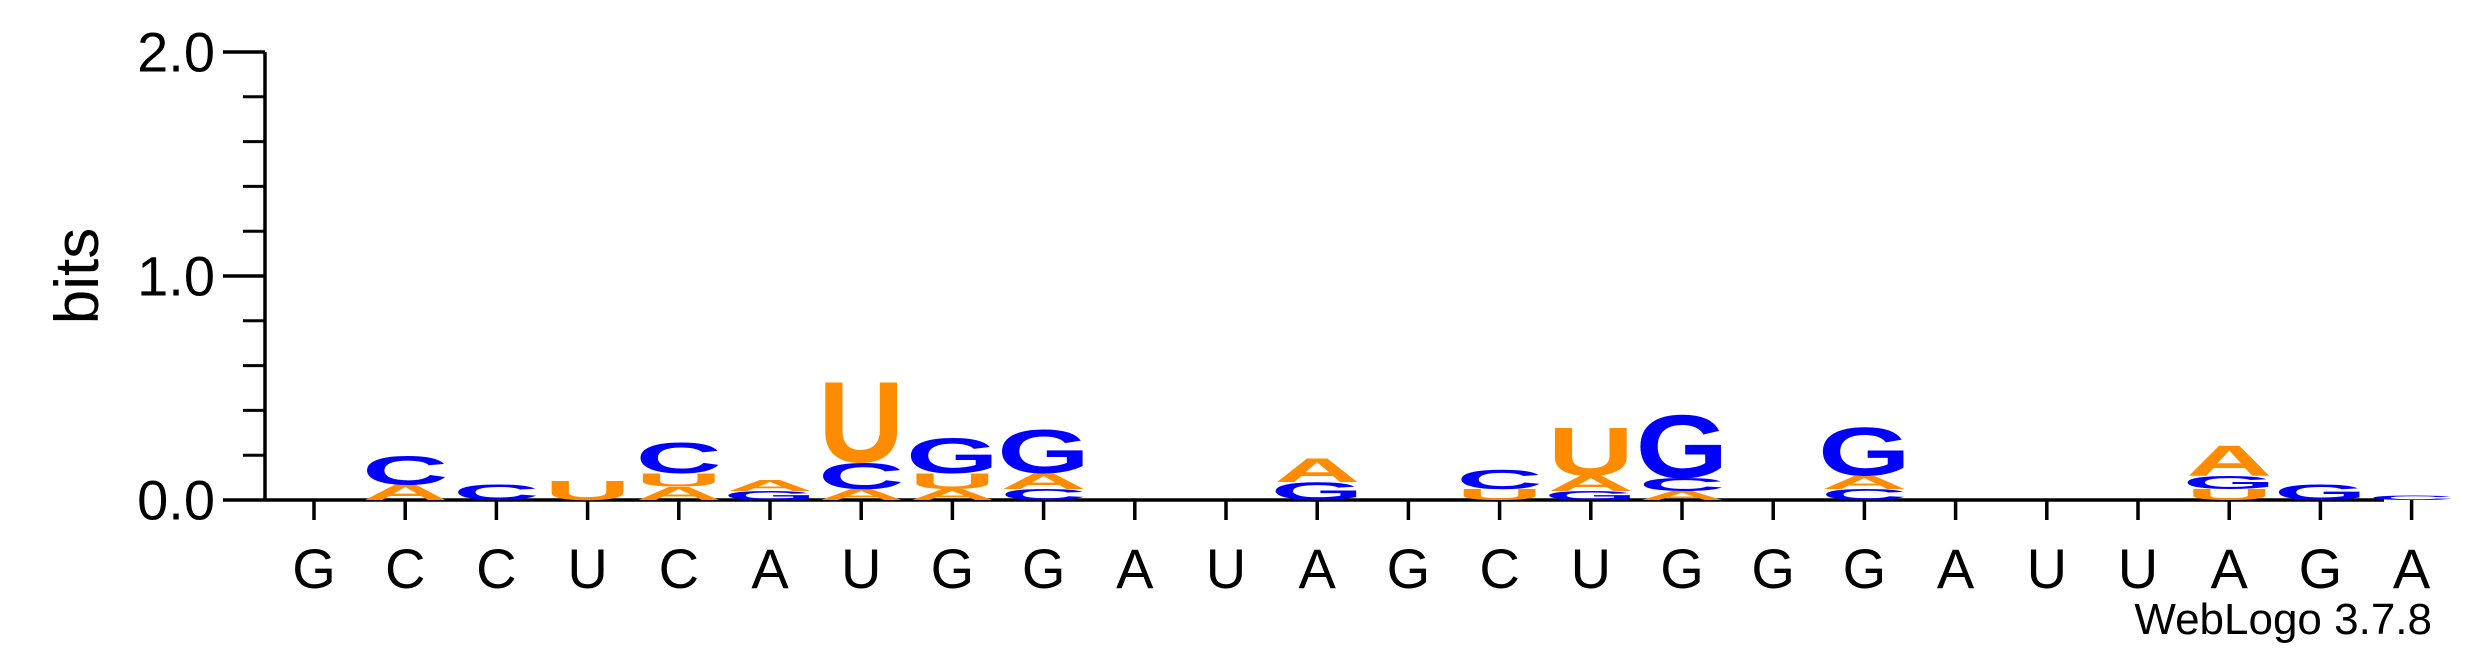  What do you see at coordinates (254, 276) in the screenshot?
I see `y-minor-ticks` at bounding box center [254, 276].